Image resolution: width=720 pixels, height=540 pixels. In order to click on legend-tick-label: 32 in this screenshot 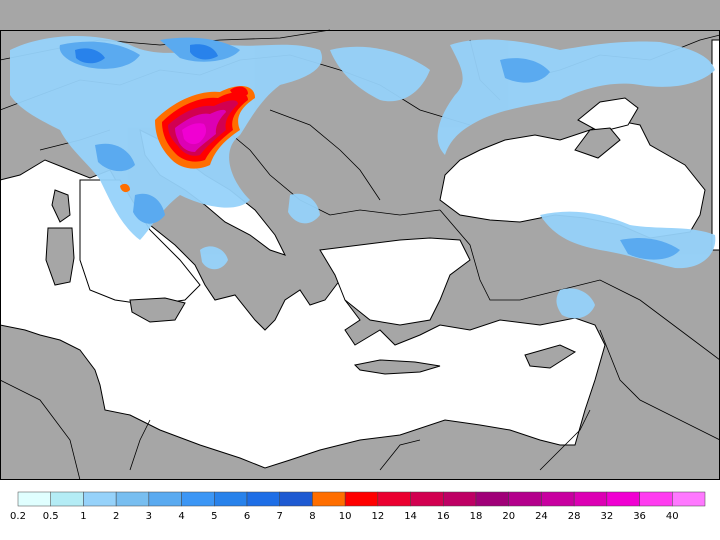, I will do `click(606, 516)`.